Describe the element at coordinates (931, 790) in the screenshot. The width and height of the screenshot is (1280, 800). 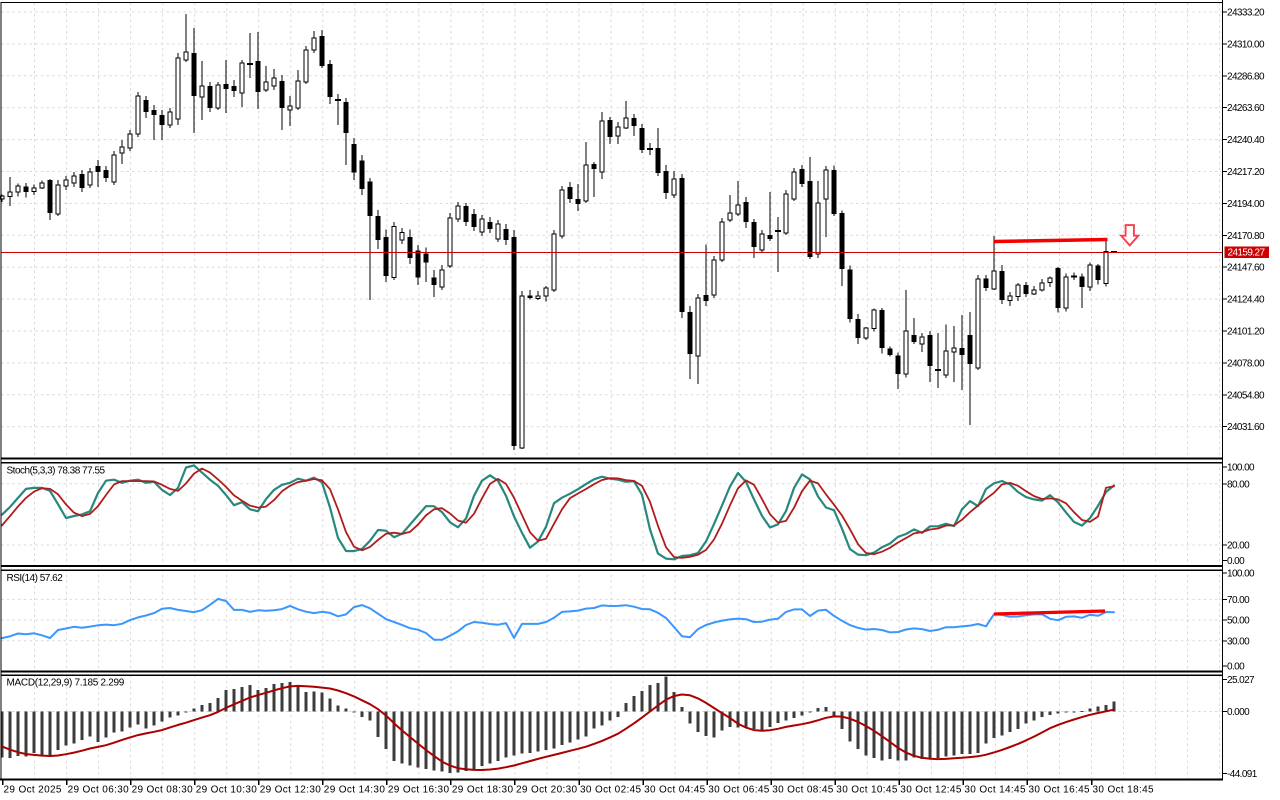
I see `svg-text: 30 Oct 12:45` at that location.